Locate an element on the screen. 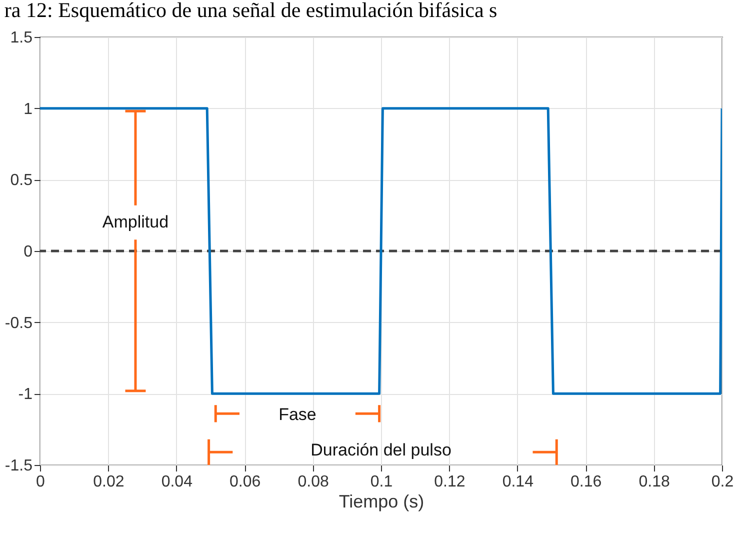 The height and width of the screenshot is (534, 749). x-tick-label: 0.2 is located at coordinates (722, 482).